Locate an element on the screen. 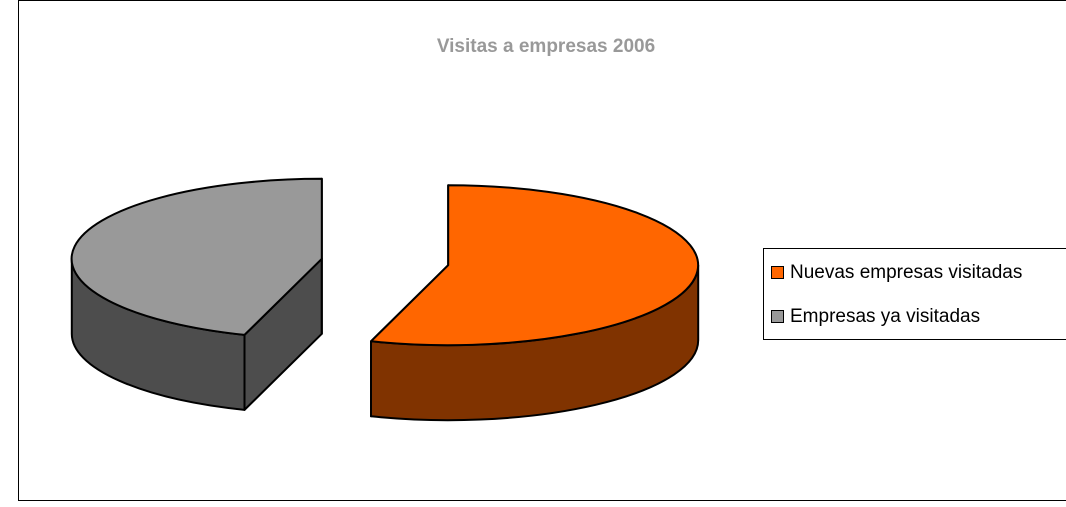  chart-title: Visitas a empresas 2006 is located at coordinates (546, 46).